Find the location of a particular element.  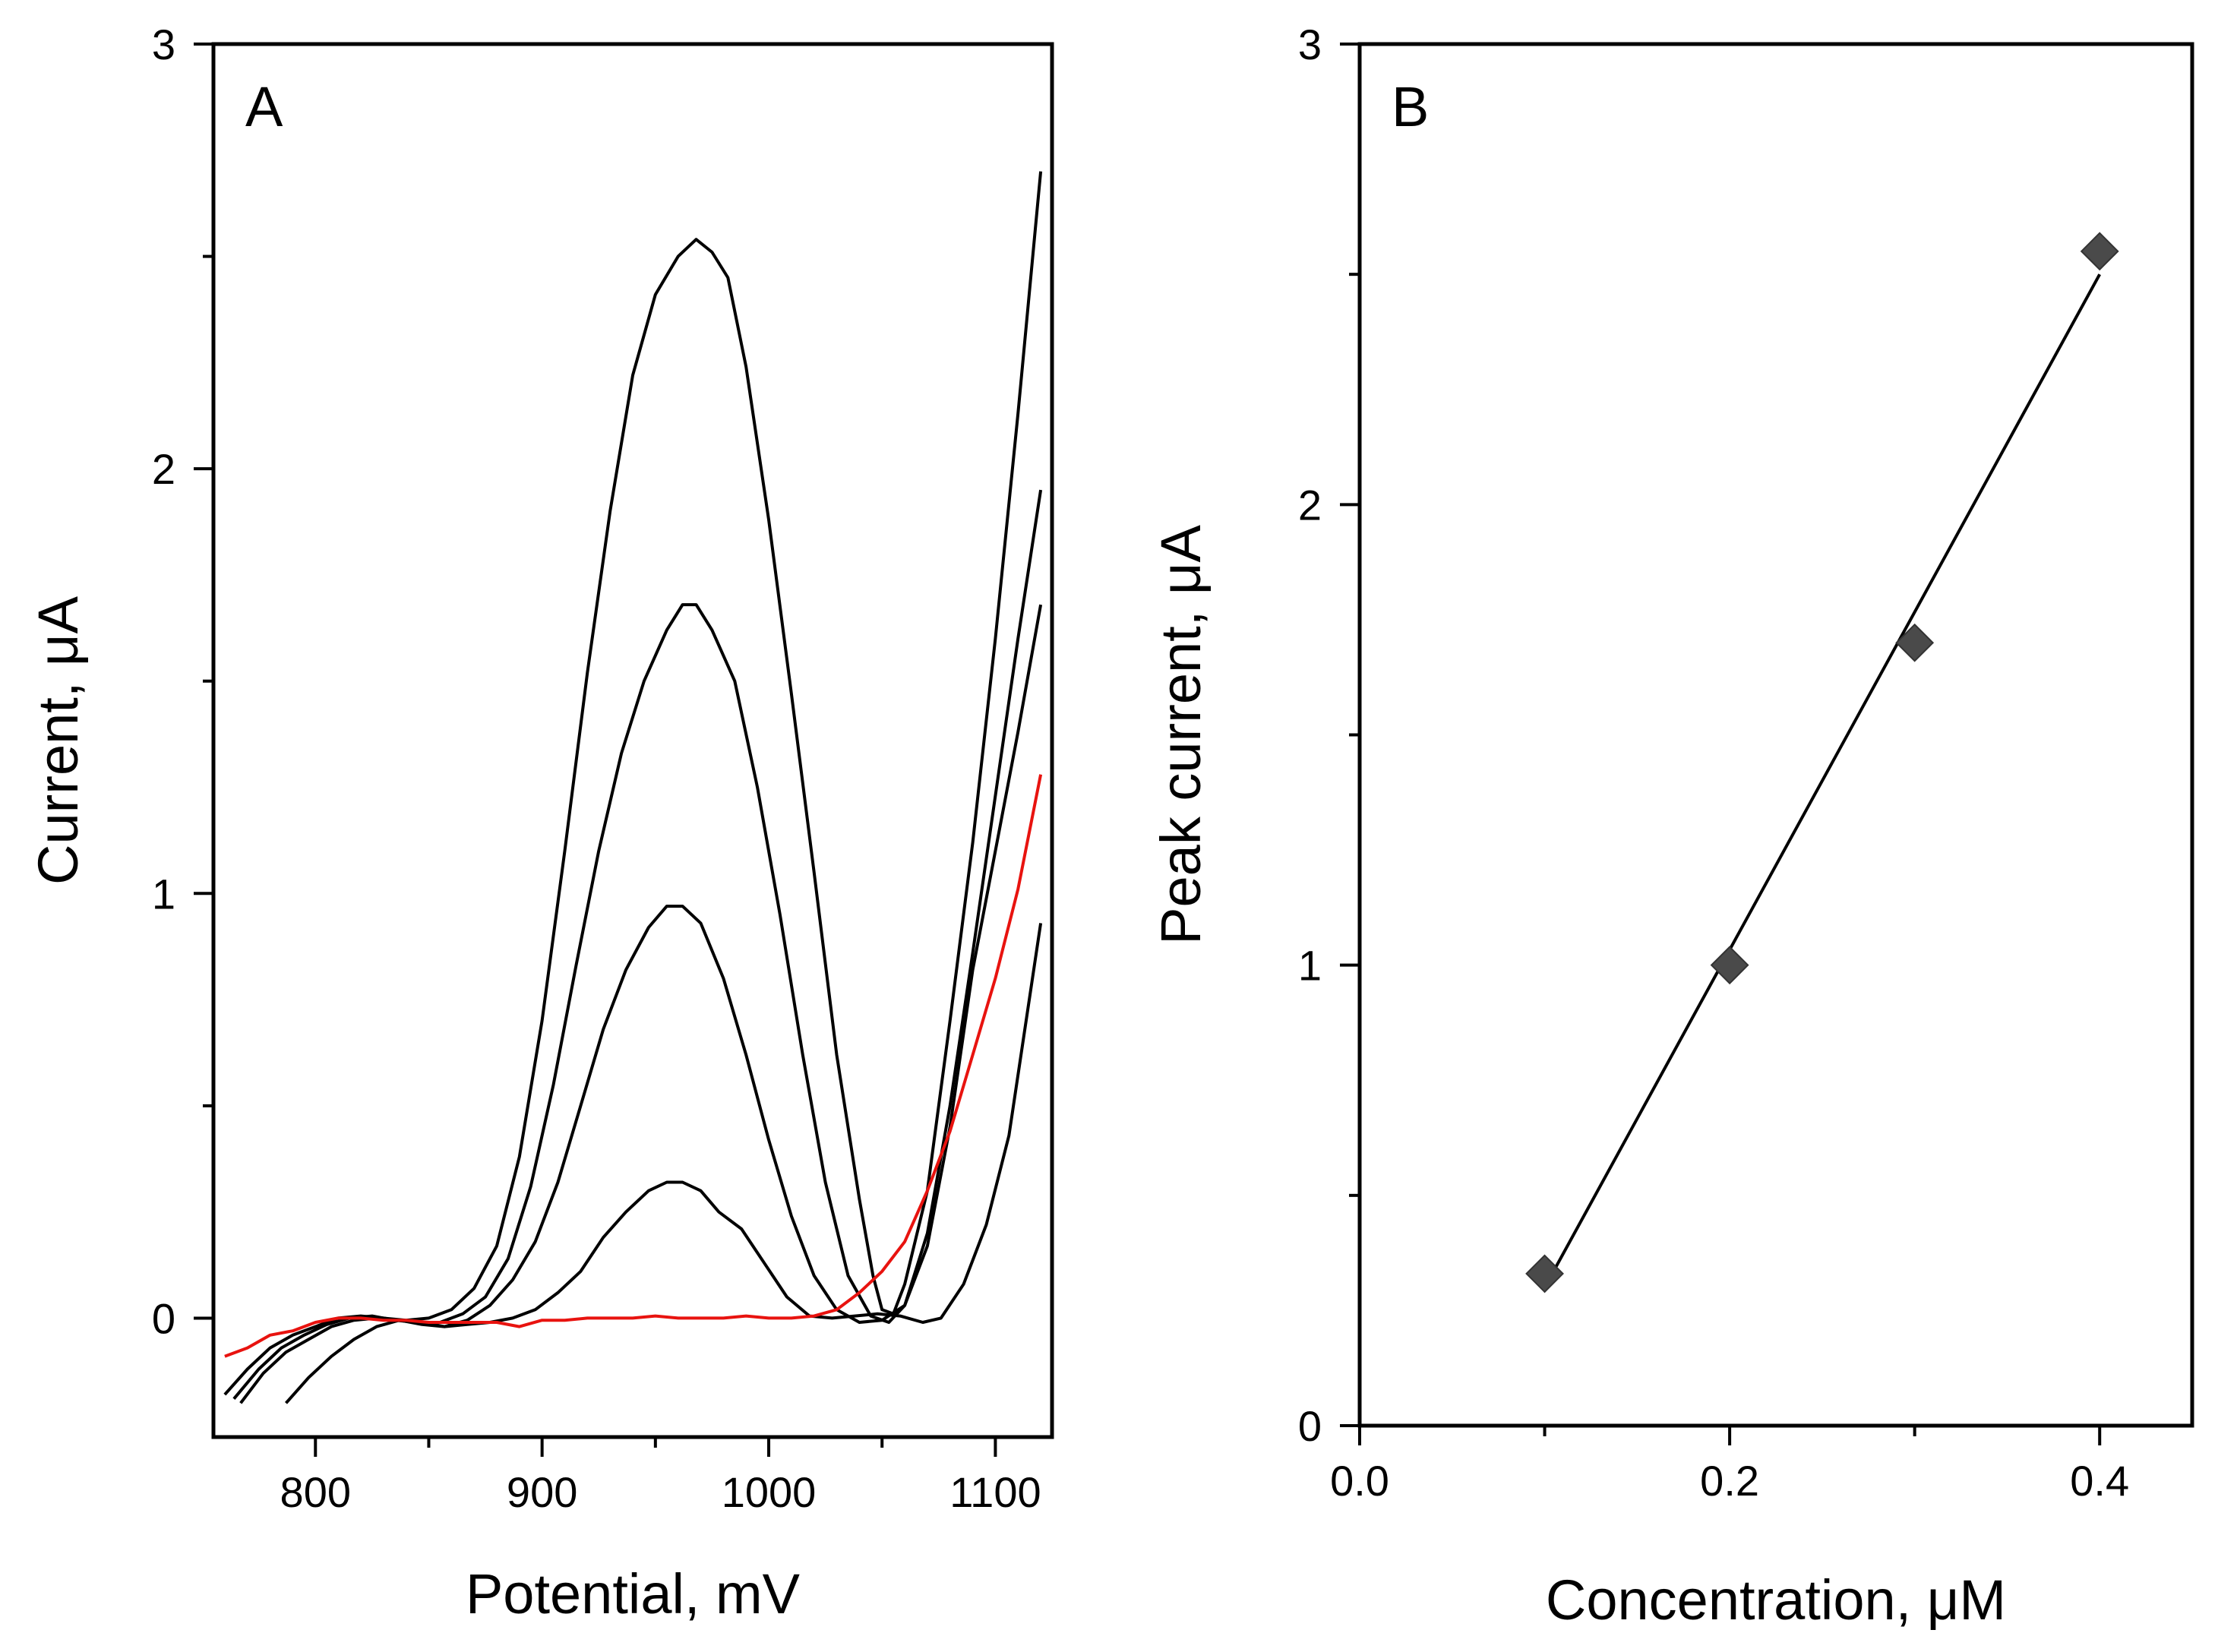

panel-a-x-tick-label: 900 is located at coordinates (542, 1492).